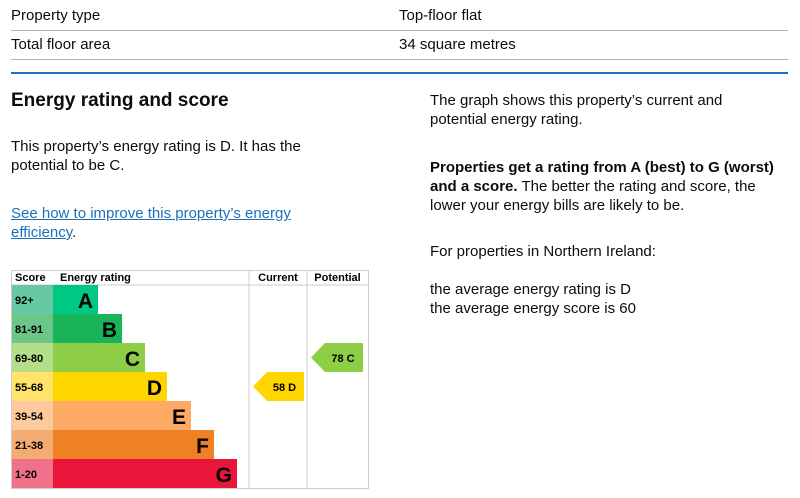 The image size is (800, 498). Describe the element at coordinates (278, 278) in the screenshot. I see `header-current: Current` at that location.